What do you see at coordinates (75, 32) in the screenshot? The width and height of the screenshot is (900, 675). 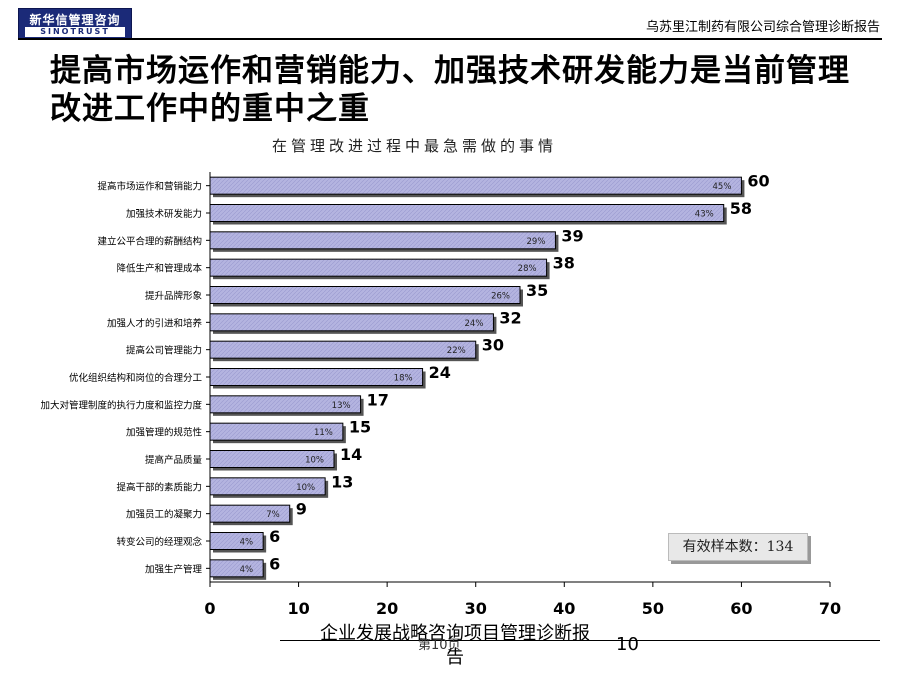 I see `logo-english-text: SINOTRUST` at bounding box center [75, 32].